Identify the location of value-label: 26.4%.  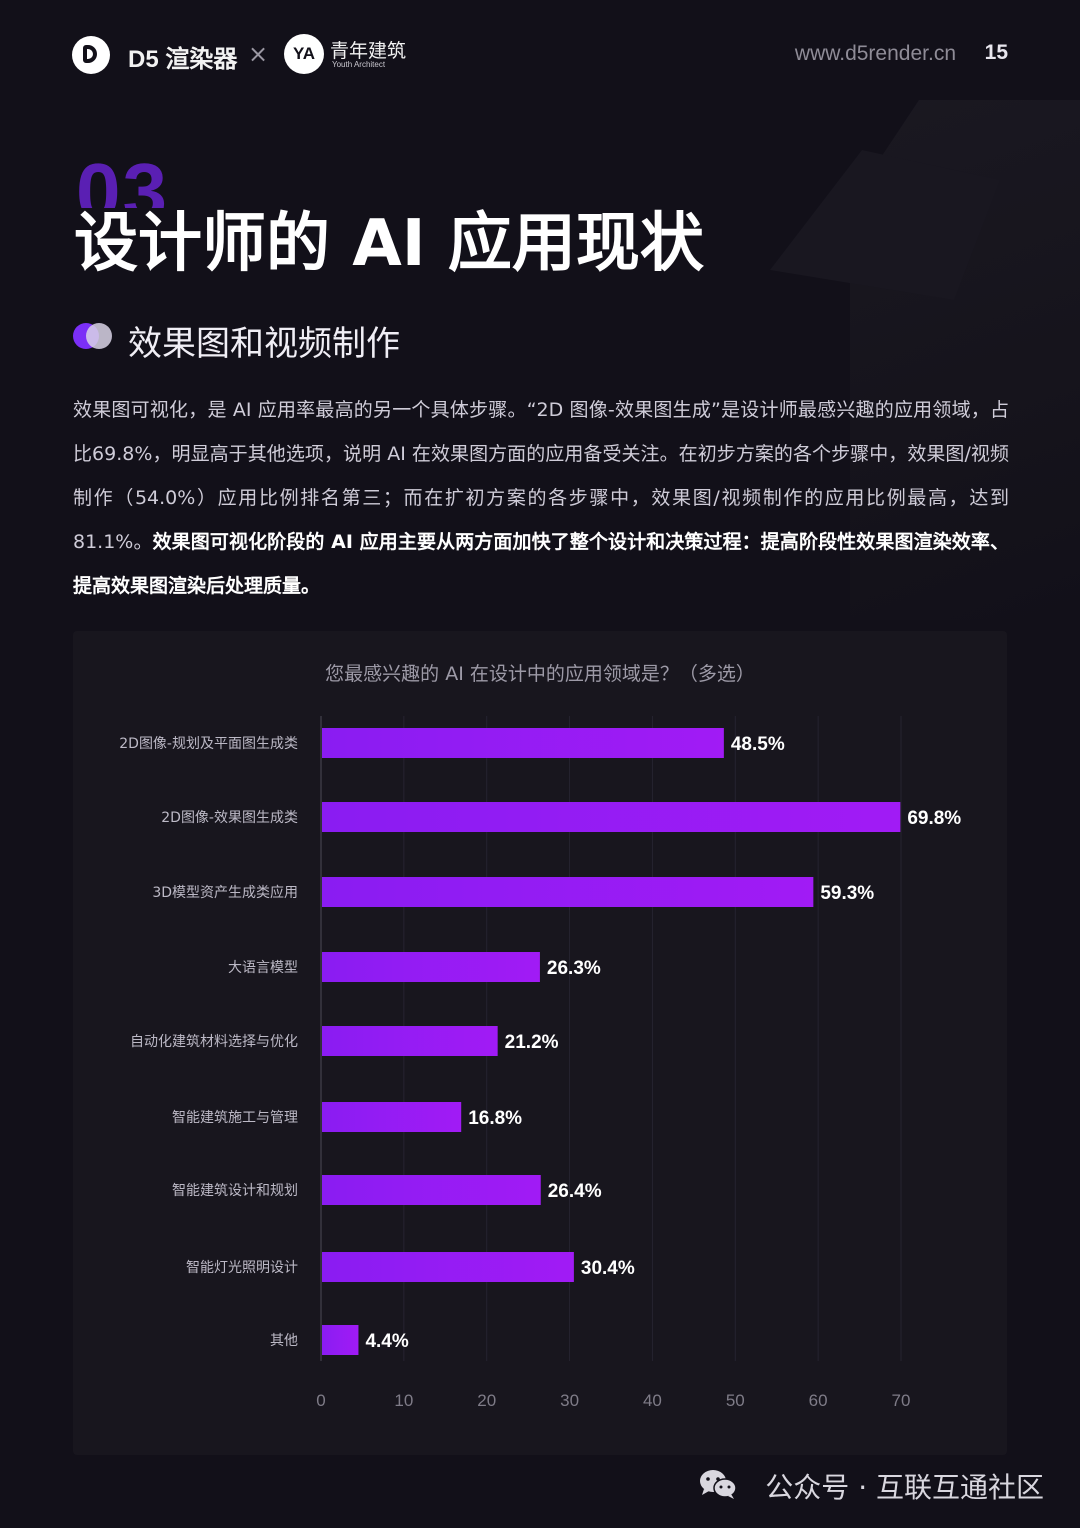
(575, 1191).